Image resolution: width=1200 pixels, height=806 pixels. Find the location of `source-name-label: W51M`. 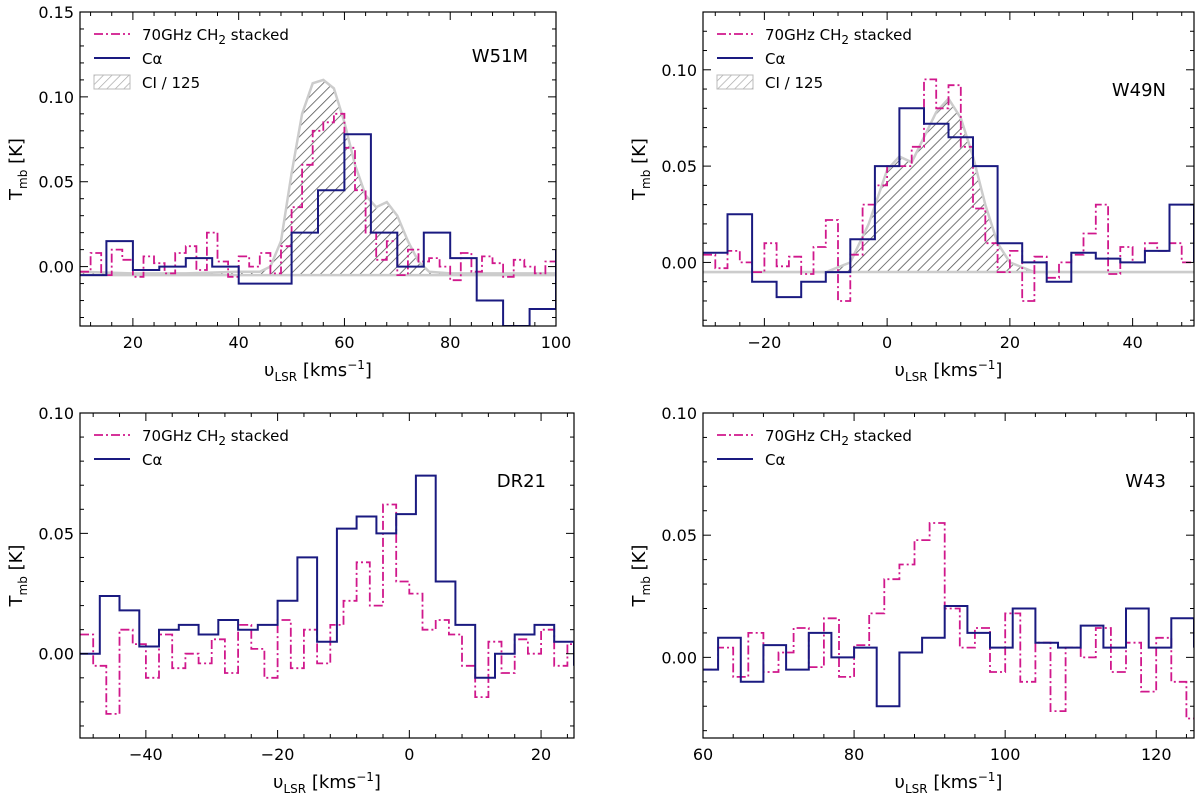

source-name-label: W51M is located at coordinates (500, 56).